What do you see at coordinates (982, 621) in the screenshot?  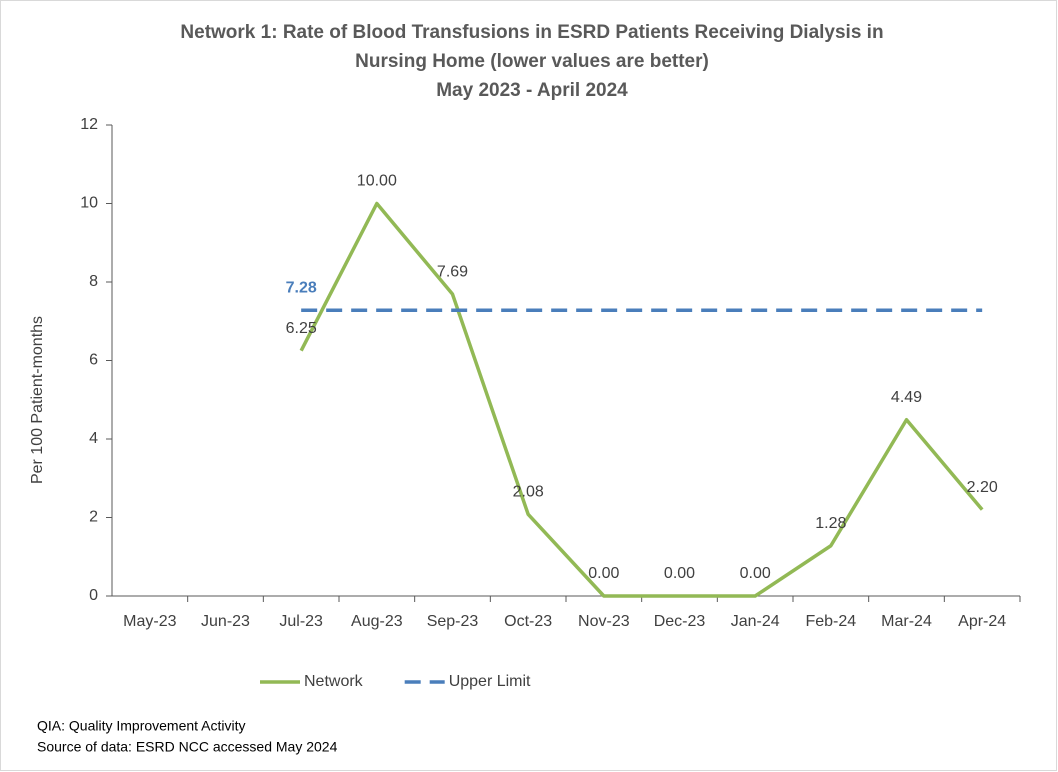 I see `x-tick-label: Apr-24` at bounding box center [982, 621].